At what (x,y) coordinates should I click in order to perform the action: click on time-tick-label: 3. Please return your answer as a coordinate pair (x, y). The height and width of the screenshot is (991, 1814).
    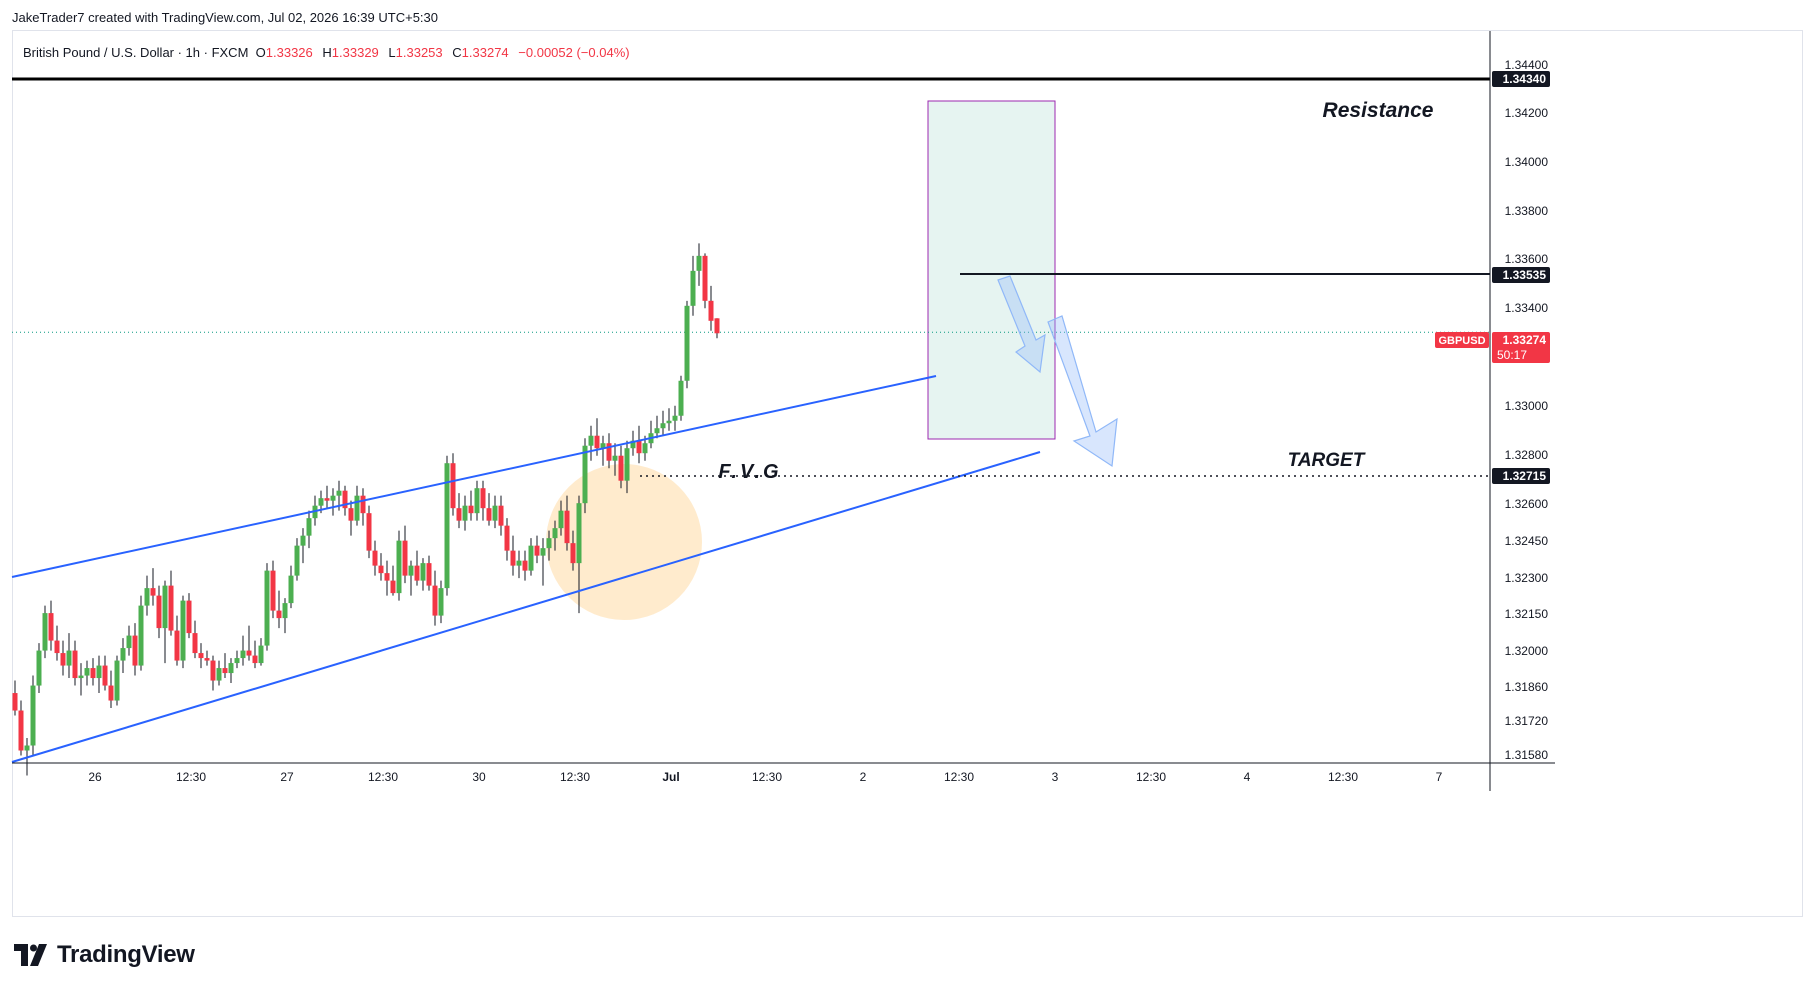
    Looking at the image, I should click on (1055, 777).